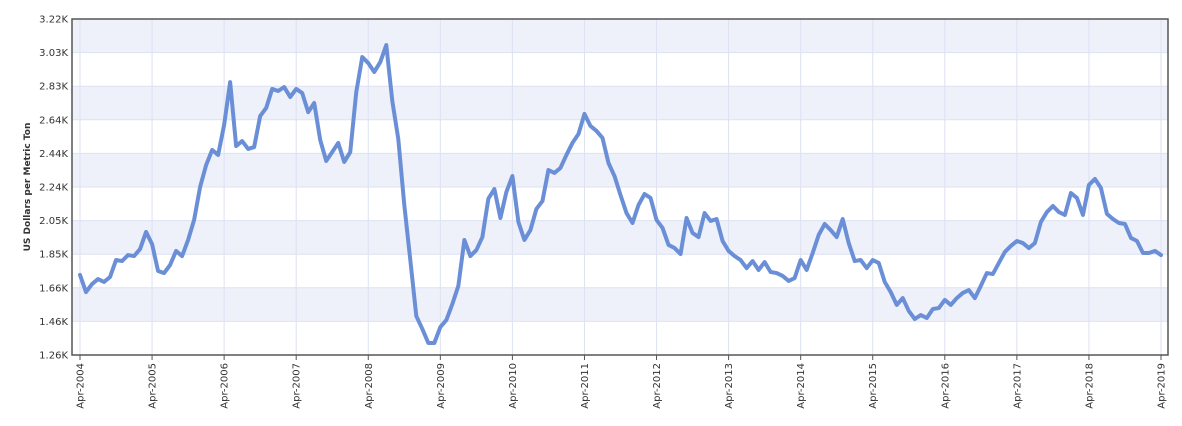  What do you see at coordinates (225, 386) in the screenshot?
I see `x-tick-label: Apr-2006` at bounding box center [225, 386].